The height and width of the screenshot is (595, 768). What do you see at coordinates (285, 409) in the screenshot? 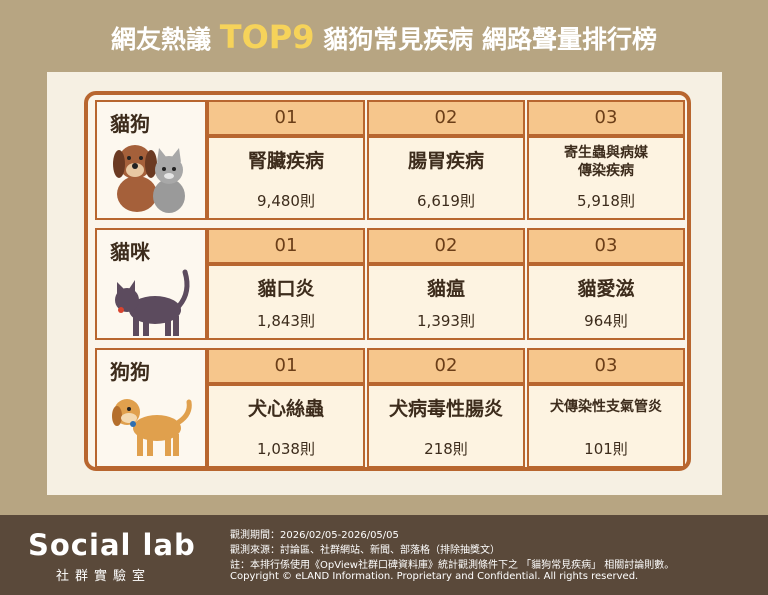
I see `disease-name: 犬心絲蟲` at bounding box center [285, 409].